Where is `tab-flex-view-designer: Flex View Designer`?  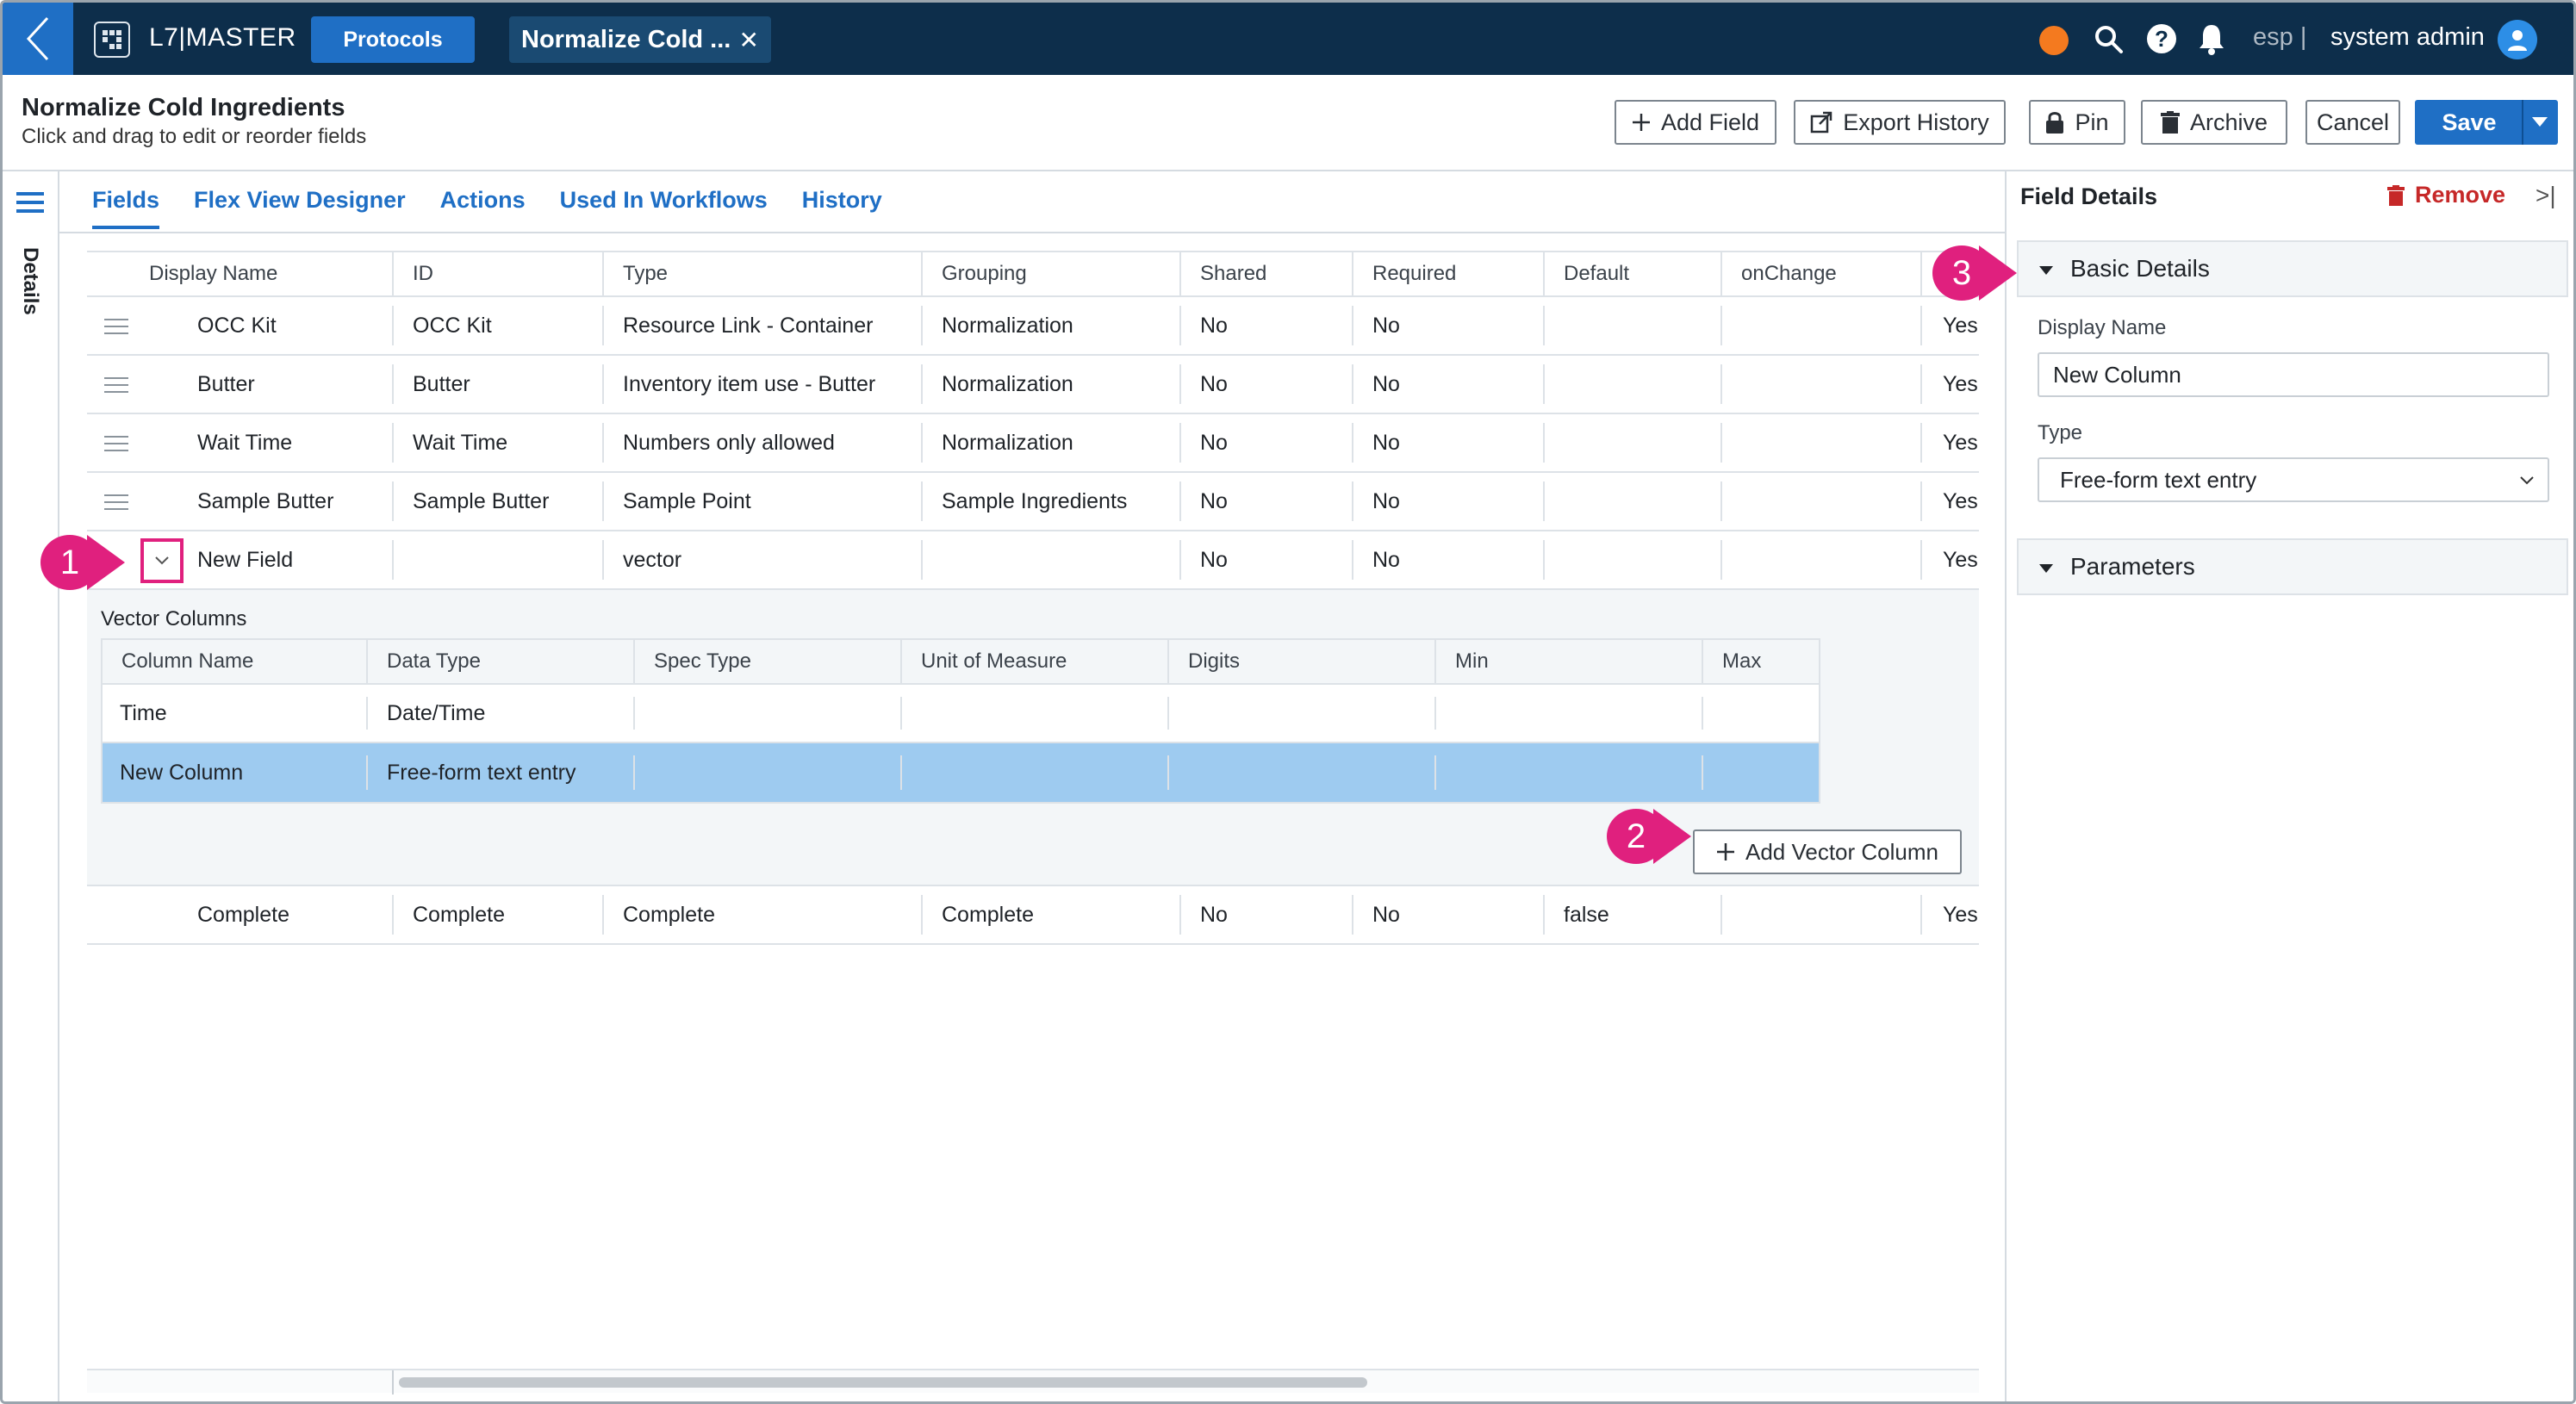
tab-flex-view-designer: Flex View Designer is located at coordinates (300, 200).